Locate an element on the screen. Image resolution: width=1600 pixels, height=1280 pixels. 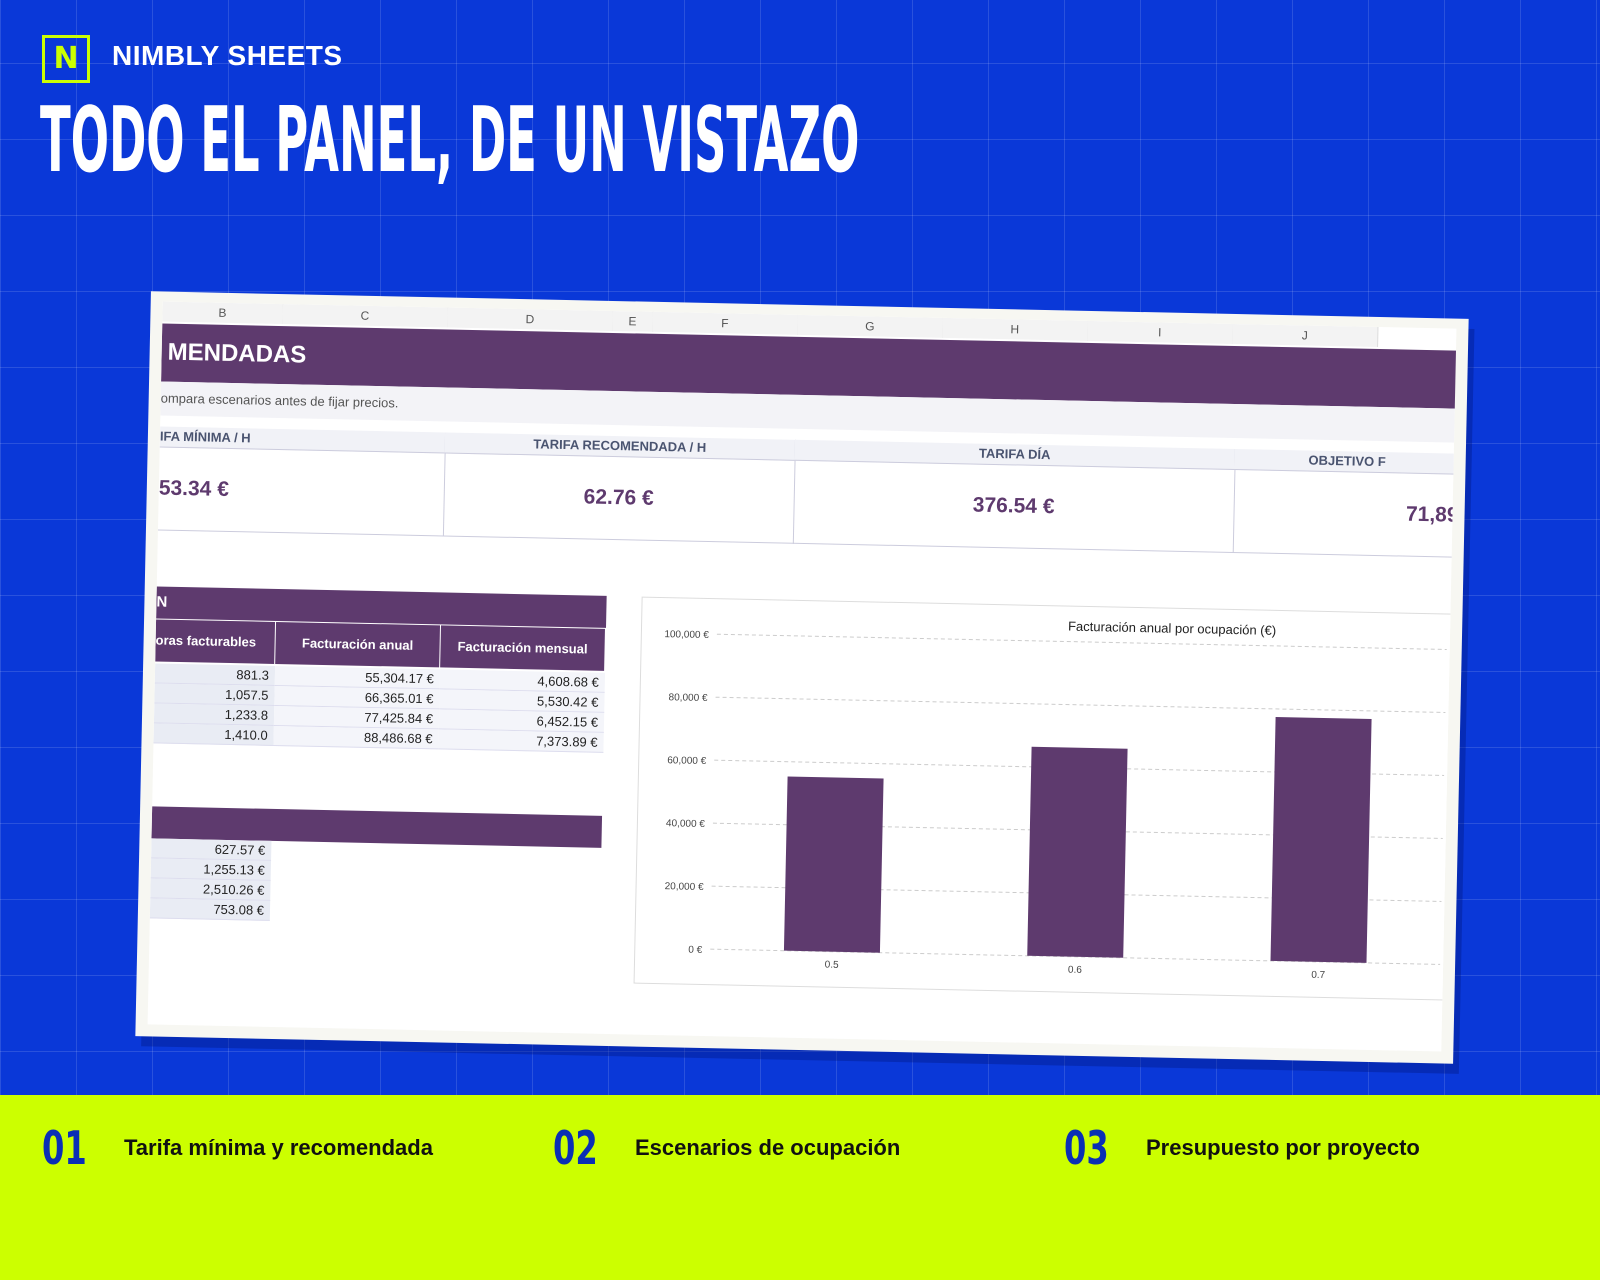
chart-title: Facturación anual por ocupación (€) is located at coordinates (1172, 628).